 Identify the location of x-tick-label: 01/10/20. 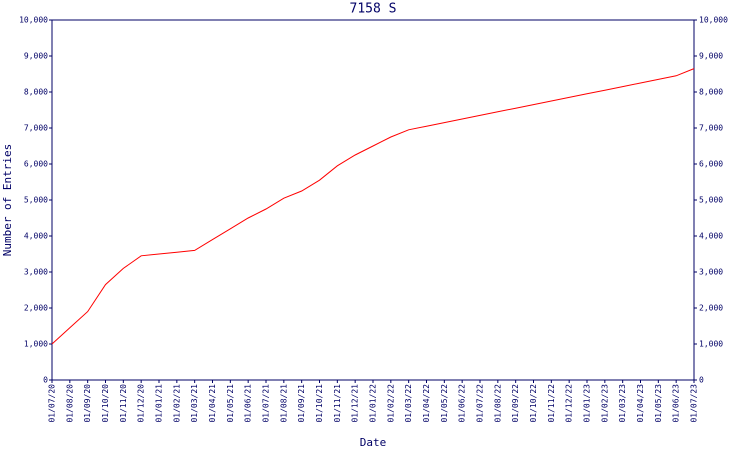
(105, 403).